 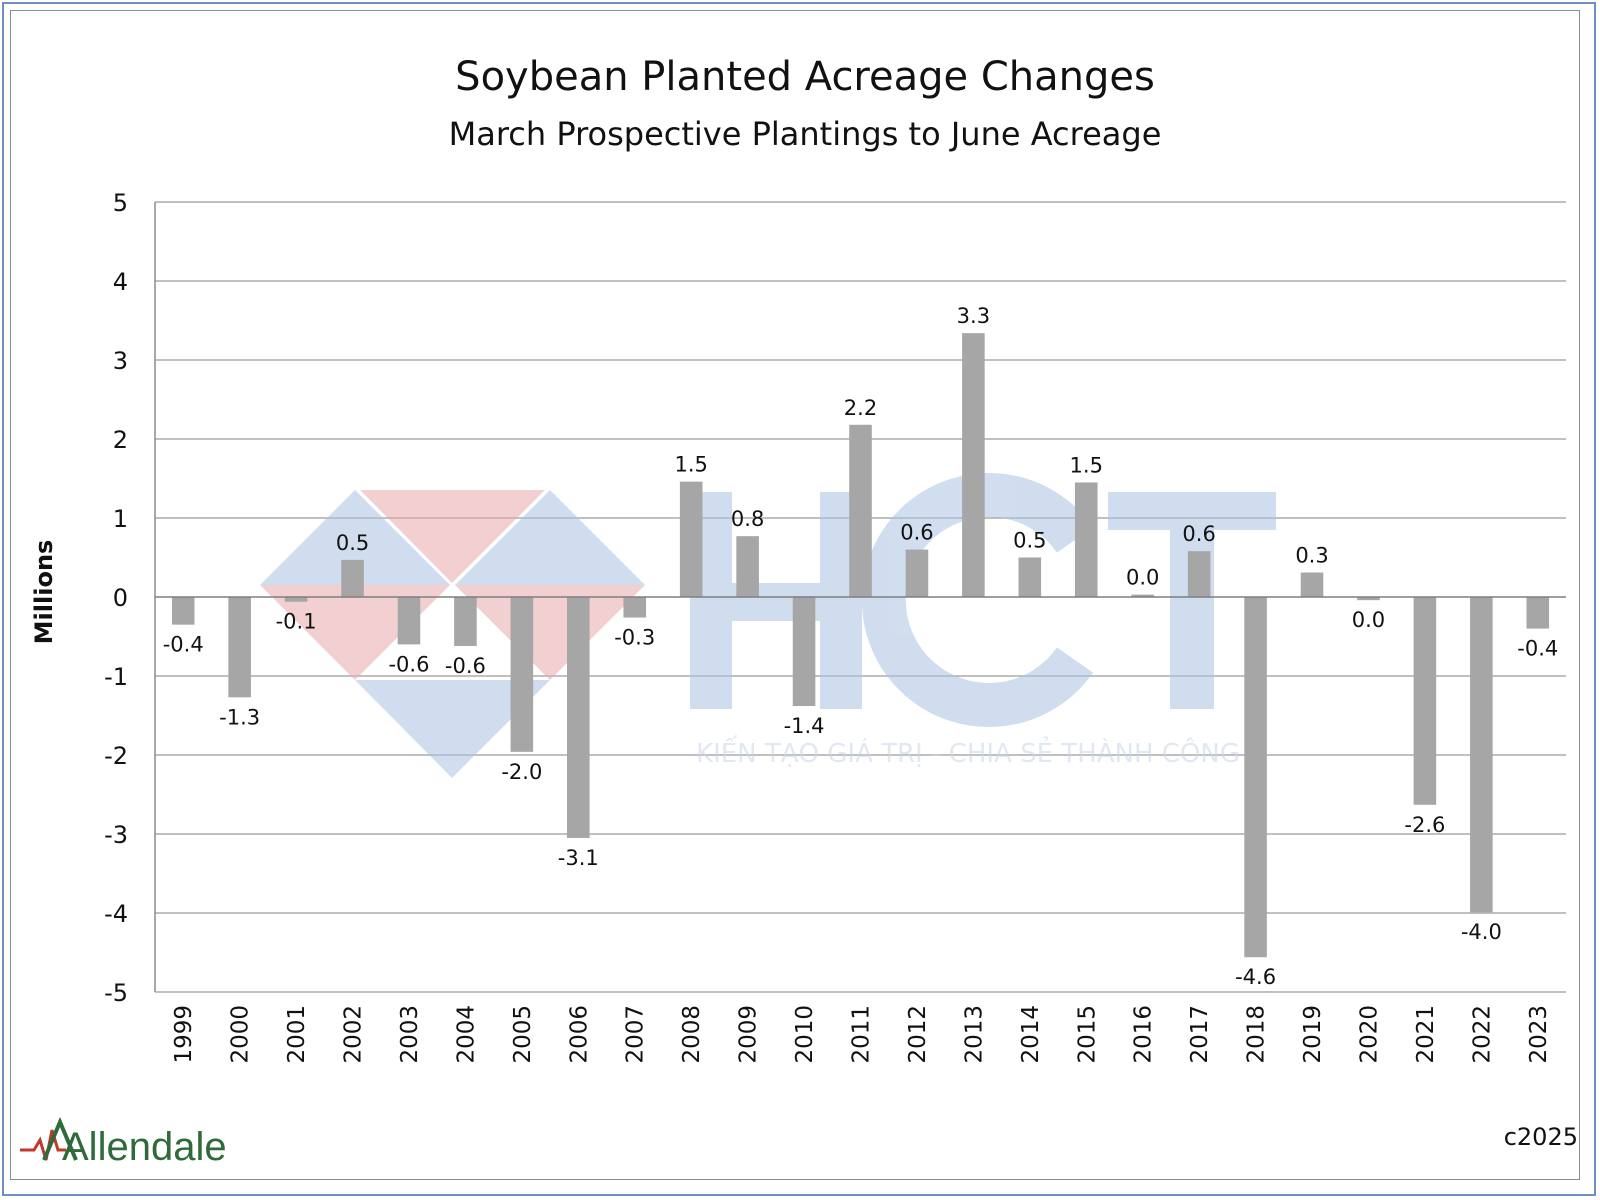 I want to click on data-label: -4.0, so click(x=1481, y=932).